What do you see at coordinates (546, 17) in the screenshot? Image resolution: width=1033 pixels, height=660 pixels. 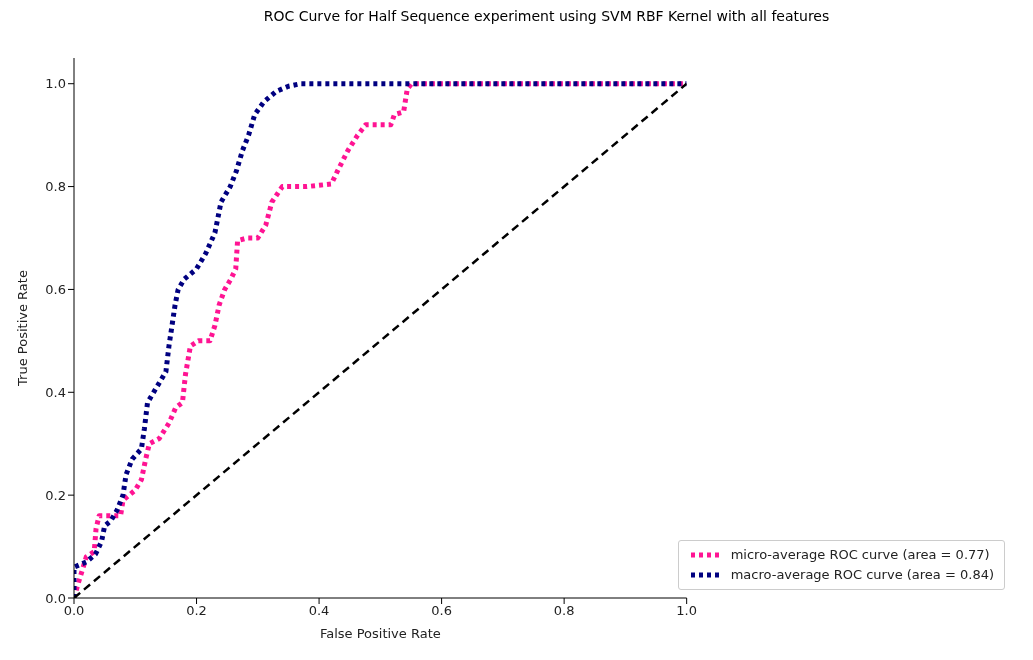 I see `chart-title: ROC Curve for Half Sequence experiment using SVM RBF Kernel with all features` at bounding box center [546, 17].